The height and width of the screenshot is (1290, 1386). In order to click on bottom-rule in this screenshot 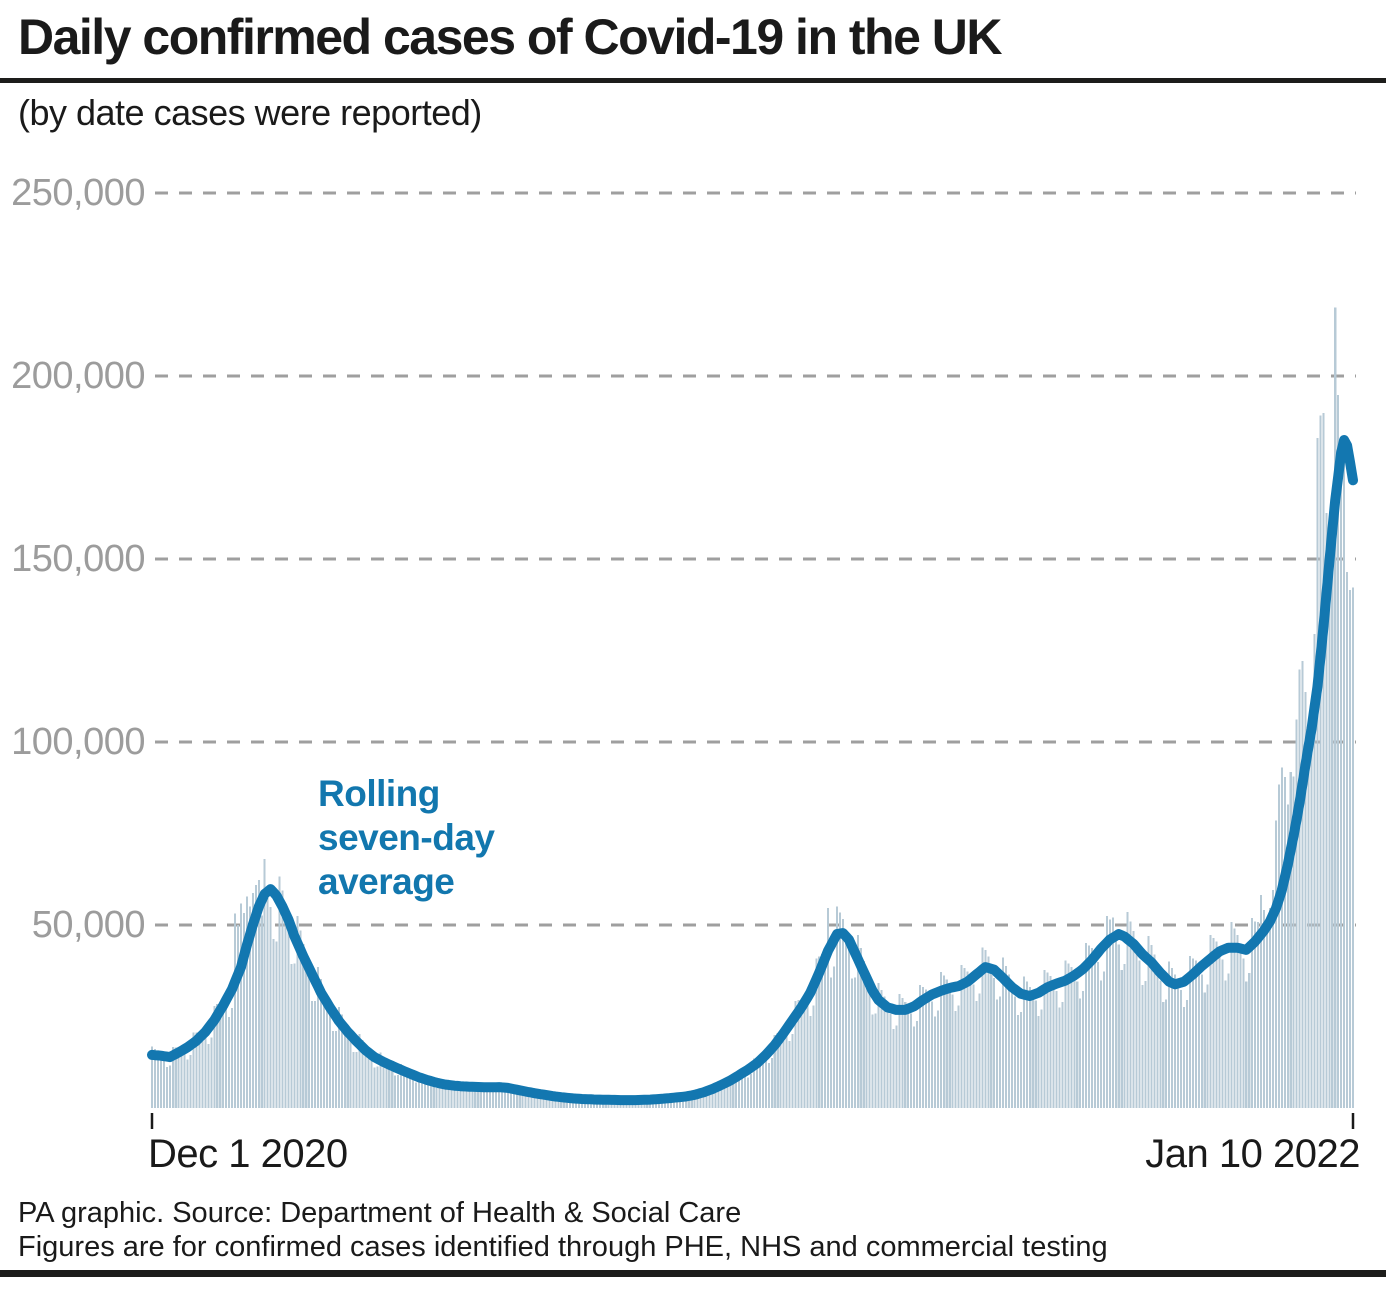, I will do `click(693, 1273)`.